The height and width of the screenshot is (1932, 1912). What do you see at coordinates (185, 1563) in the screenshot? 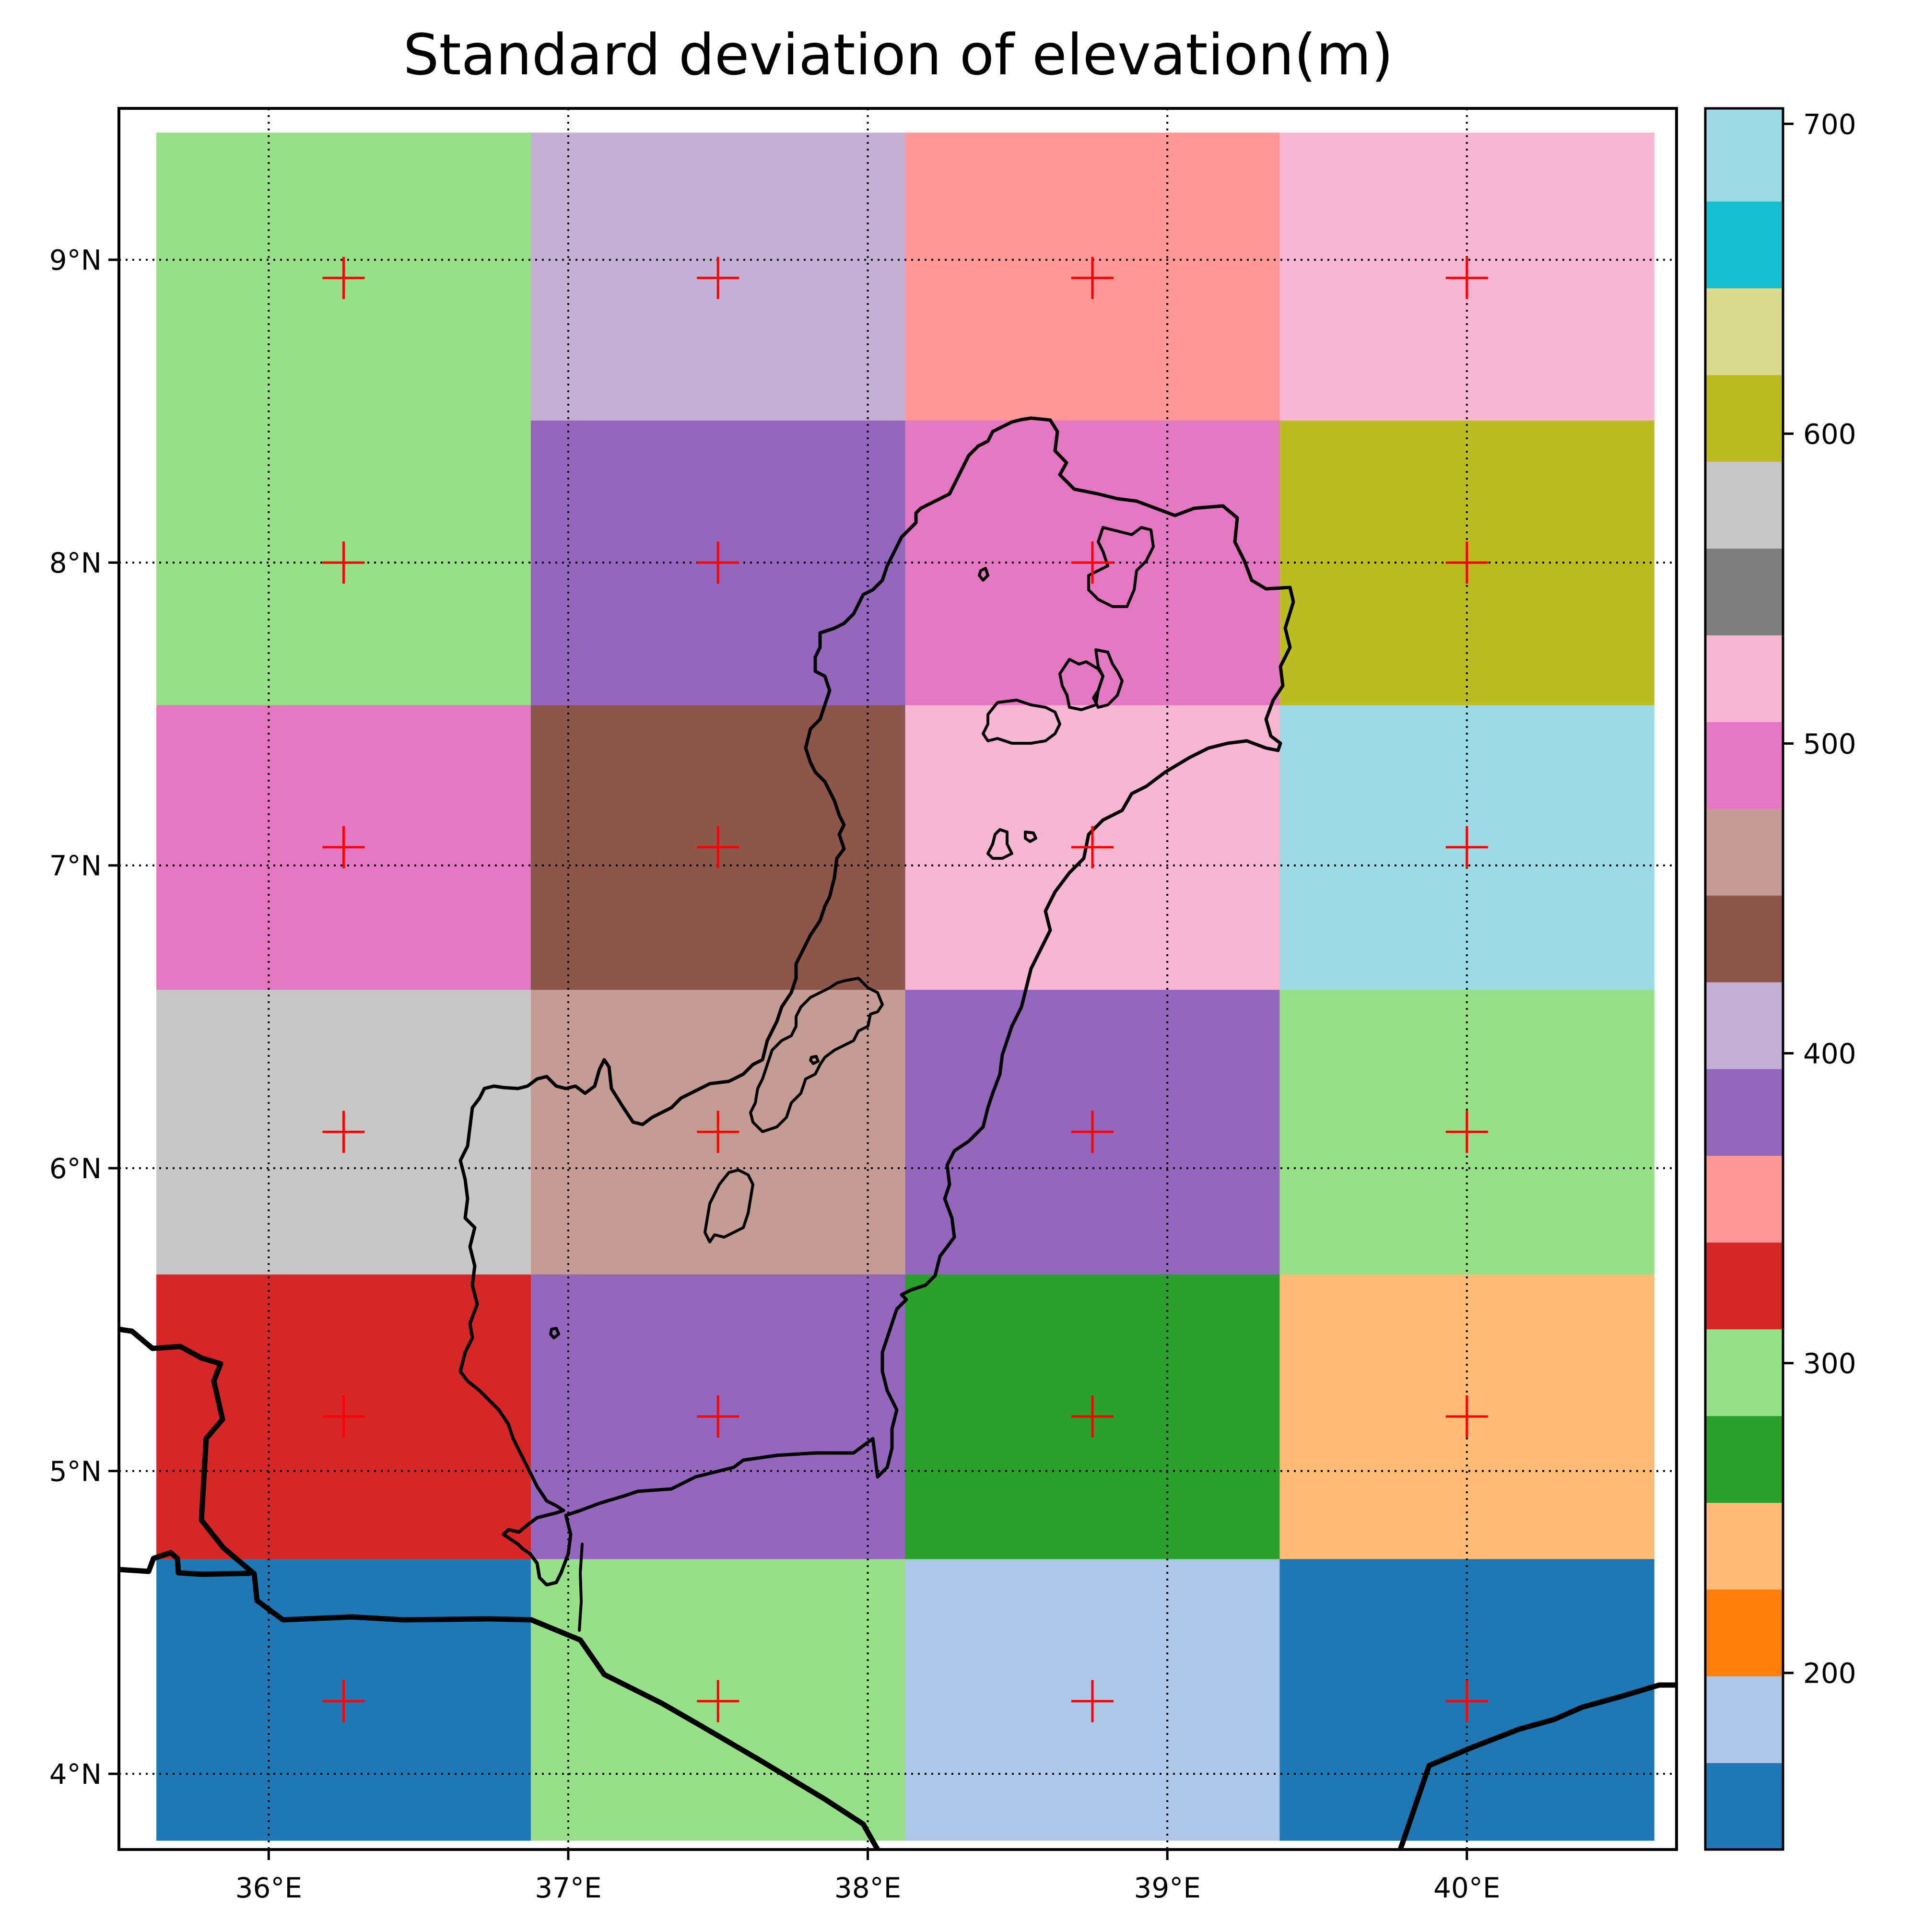
I see `southwest-boundary-line` at bounding box center [185, 1563].